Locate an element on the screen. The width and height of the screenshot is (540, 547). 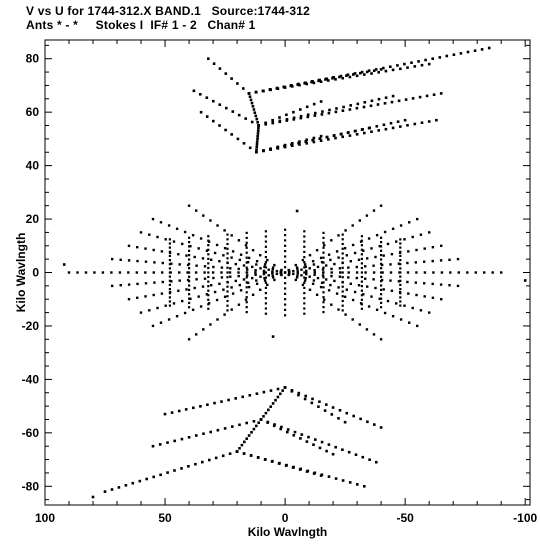
x-axis-label: Kilo Wavlngth is located at coordinates (288, 532).